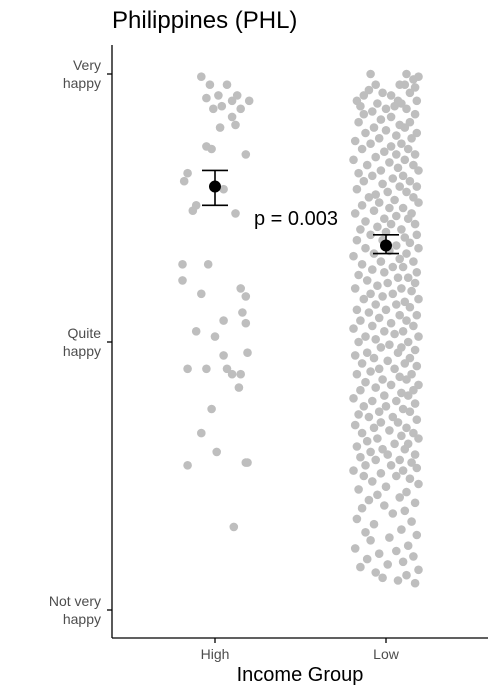 The width and height of the screenshot is (500, 700). I want to click on mean-ci-layer, so click(300, 212).